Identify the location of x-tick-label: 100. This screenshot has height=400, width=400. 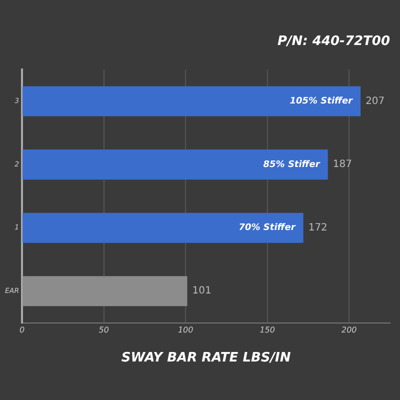
(186, 330).